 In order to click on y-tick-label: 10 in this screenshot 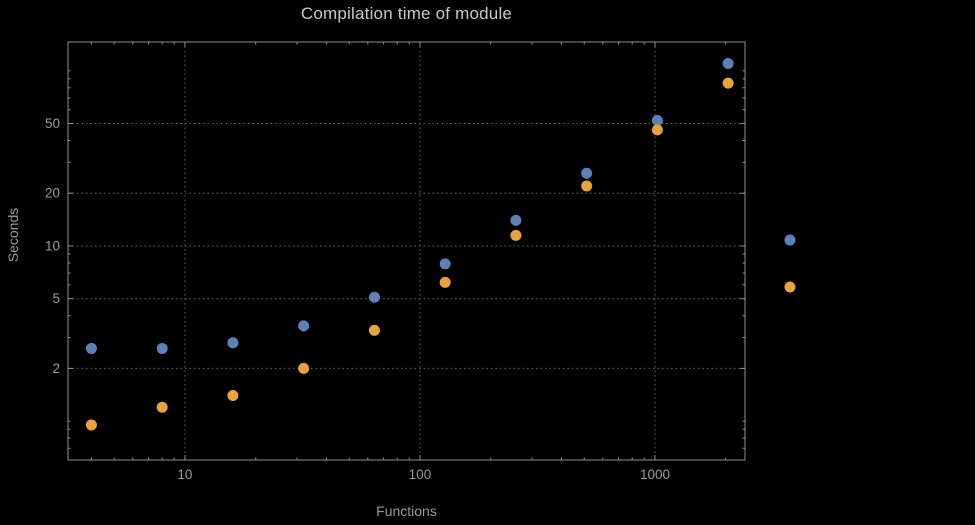, I will do `click(52, 245)`.